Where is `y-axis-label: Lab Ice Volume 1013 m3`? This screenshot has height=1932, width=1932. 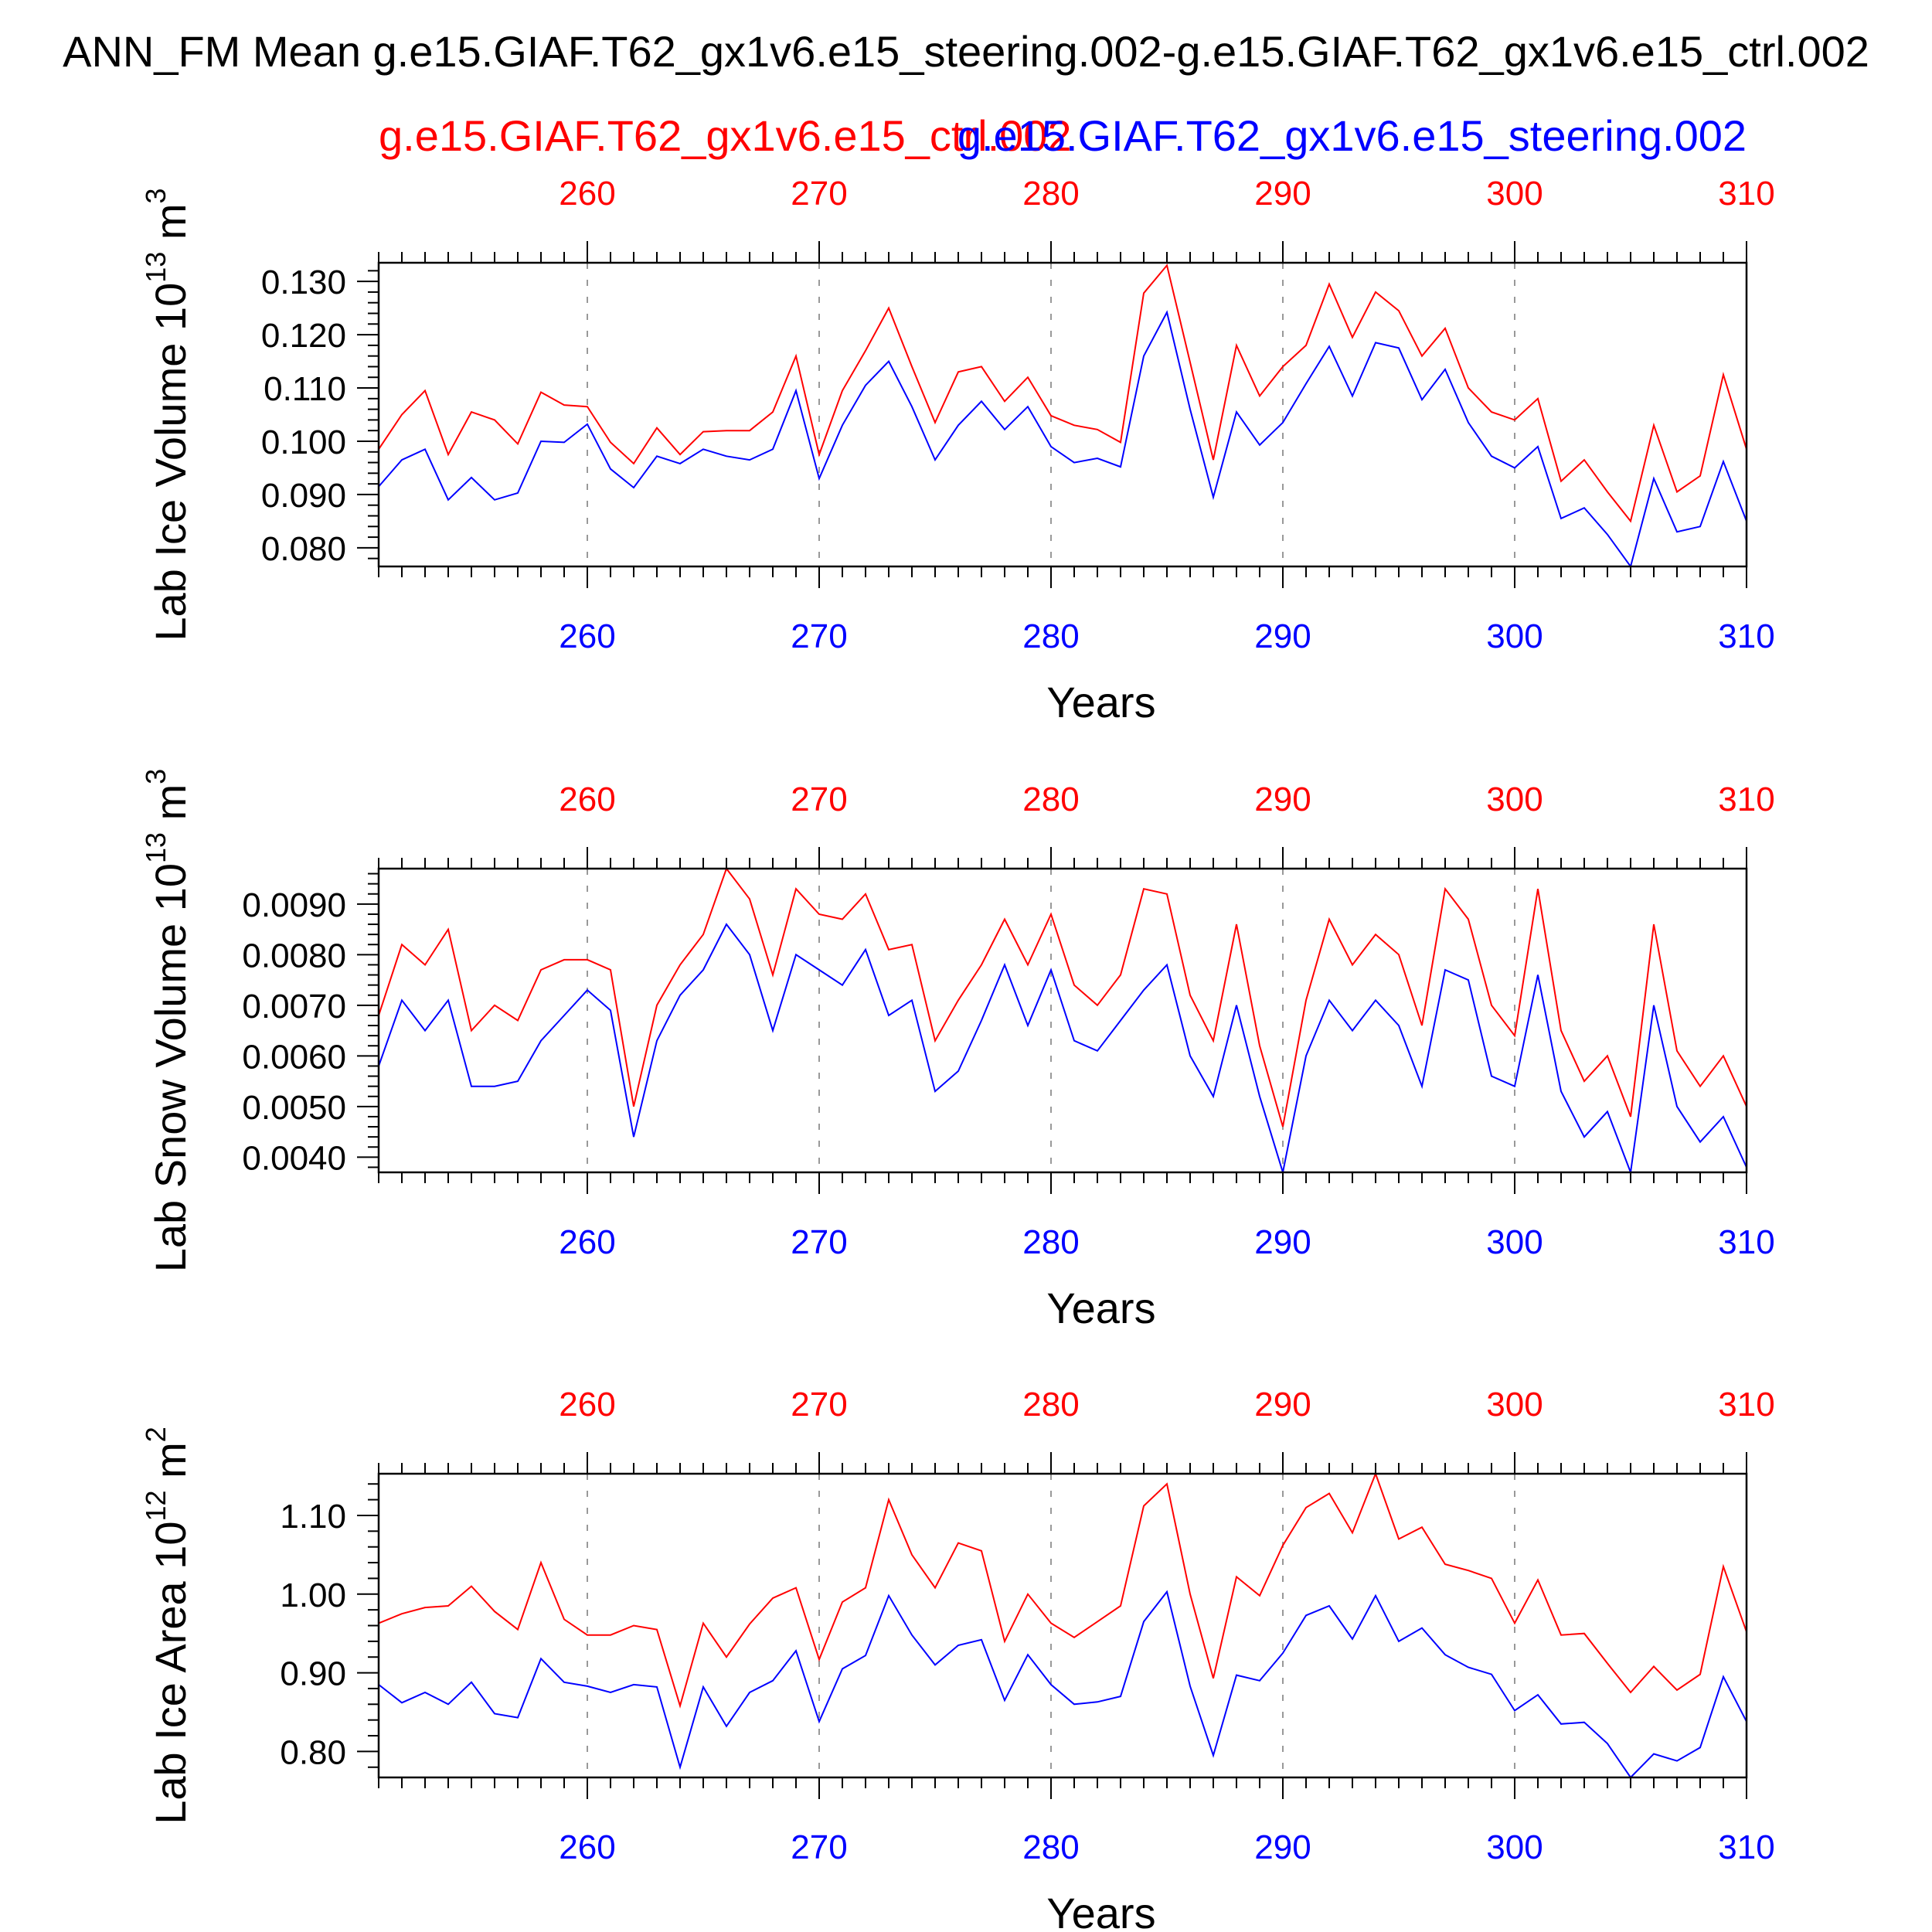 y-axis-label: Lab Ice Volume 1013 m3 is located at coordinates (168, 414).